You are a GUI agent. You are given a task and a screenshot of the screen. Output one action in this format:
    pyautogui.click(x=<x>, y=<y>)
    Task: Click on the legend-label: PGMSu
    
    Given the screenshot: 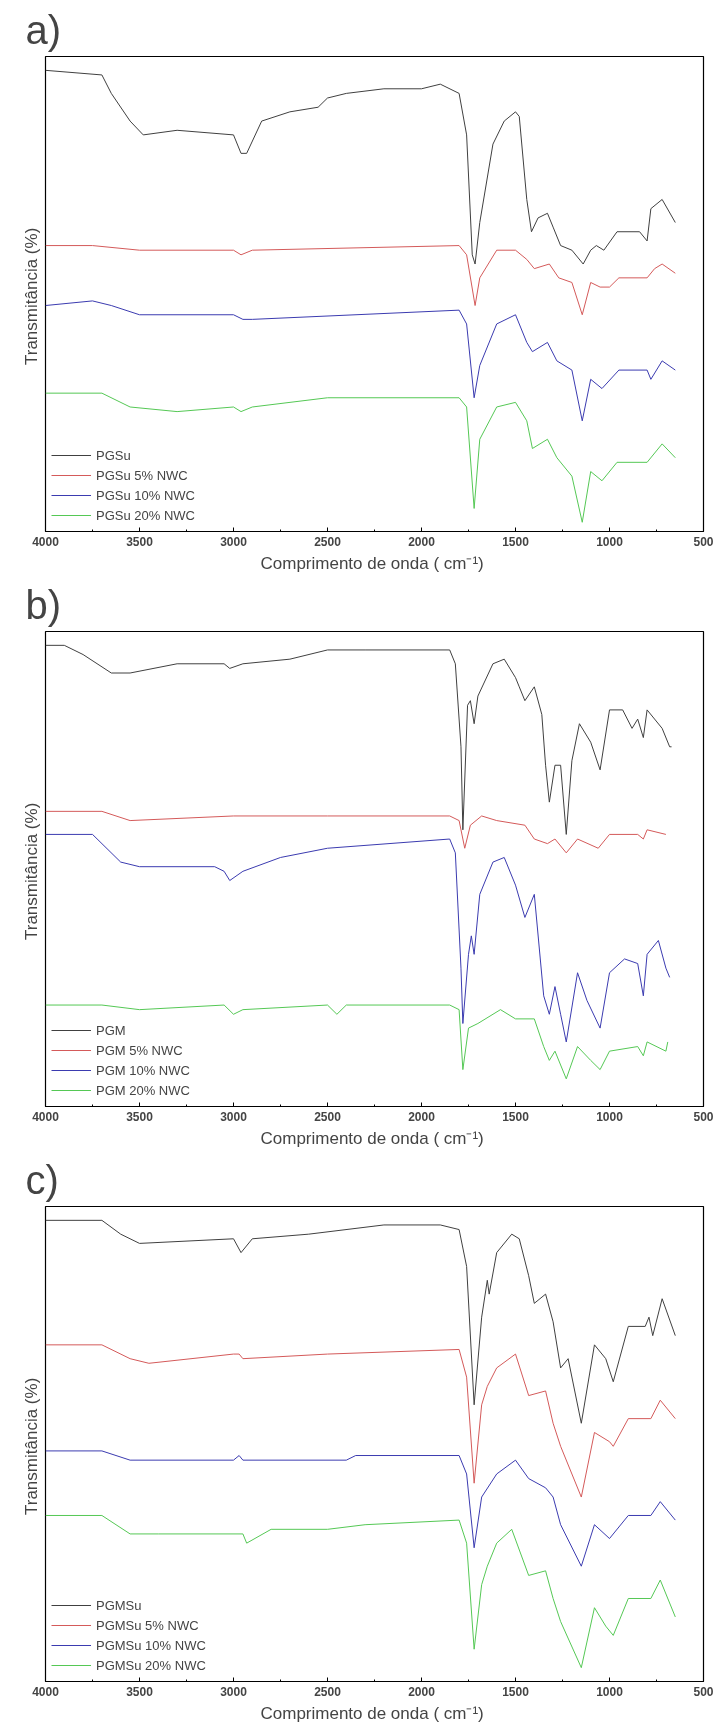 What is the action you would take?
    pyautogui.click(x=119, y=1605)
    